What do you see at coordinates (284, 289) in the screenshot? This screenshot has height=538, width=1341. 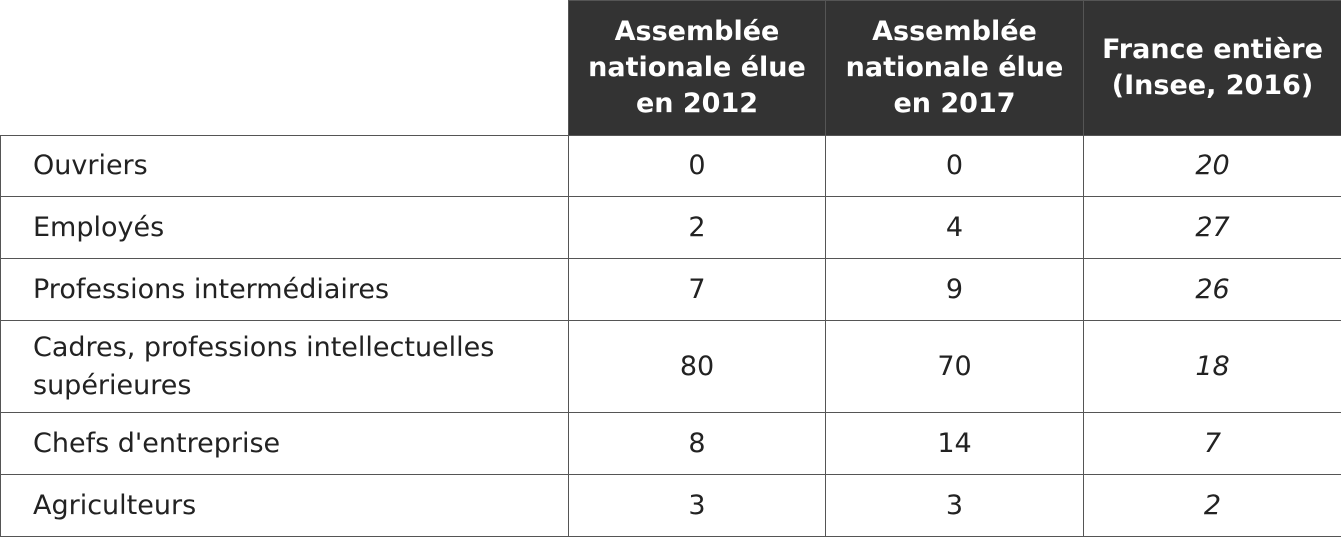 I see `row-label: Professions intermédiaires` at bounding box center [284, 289].